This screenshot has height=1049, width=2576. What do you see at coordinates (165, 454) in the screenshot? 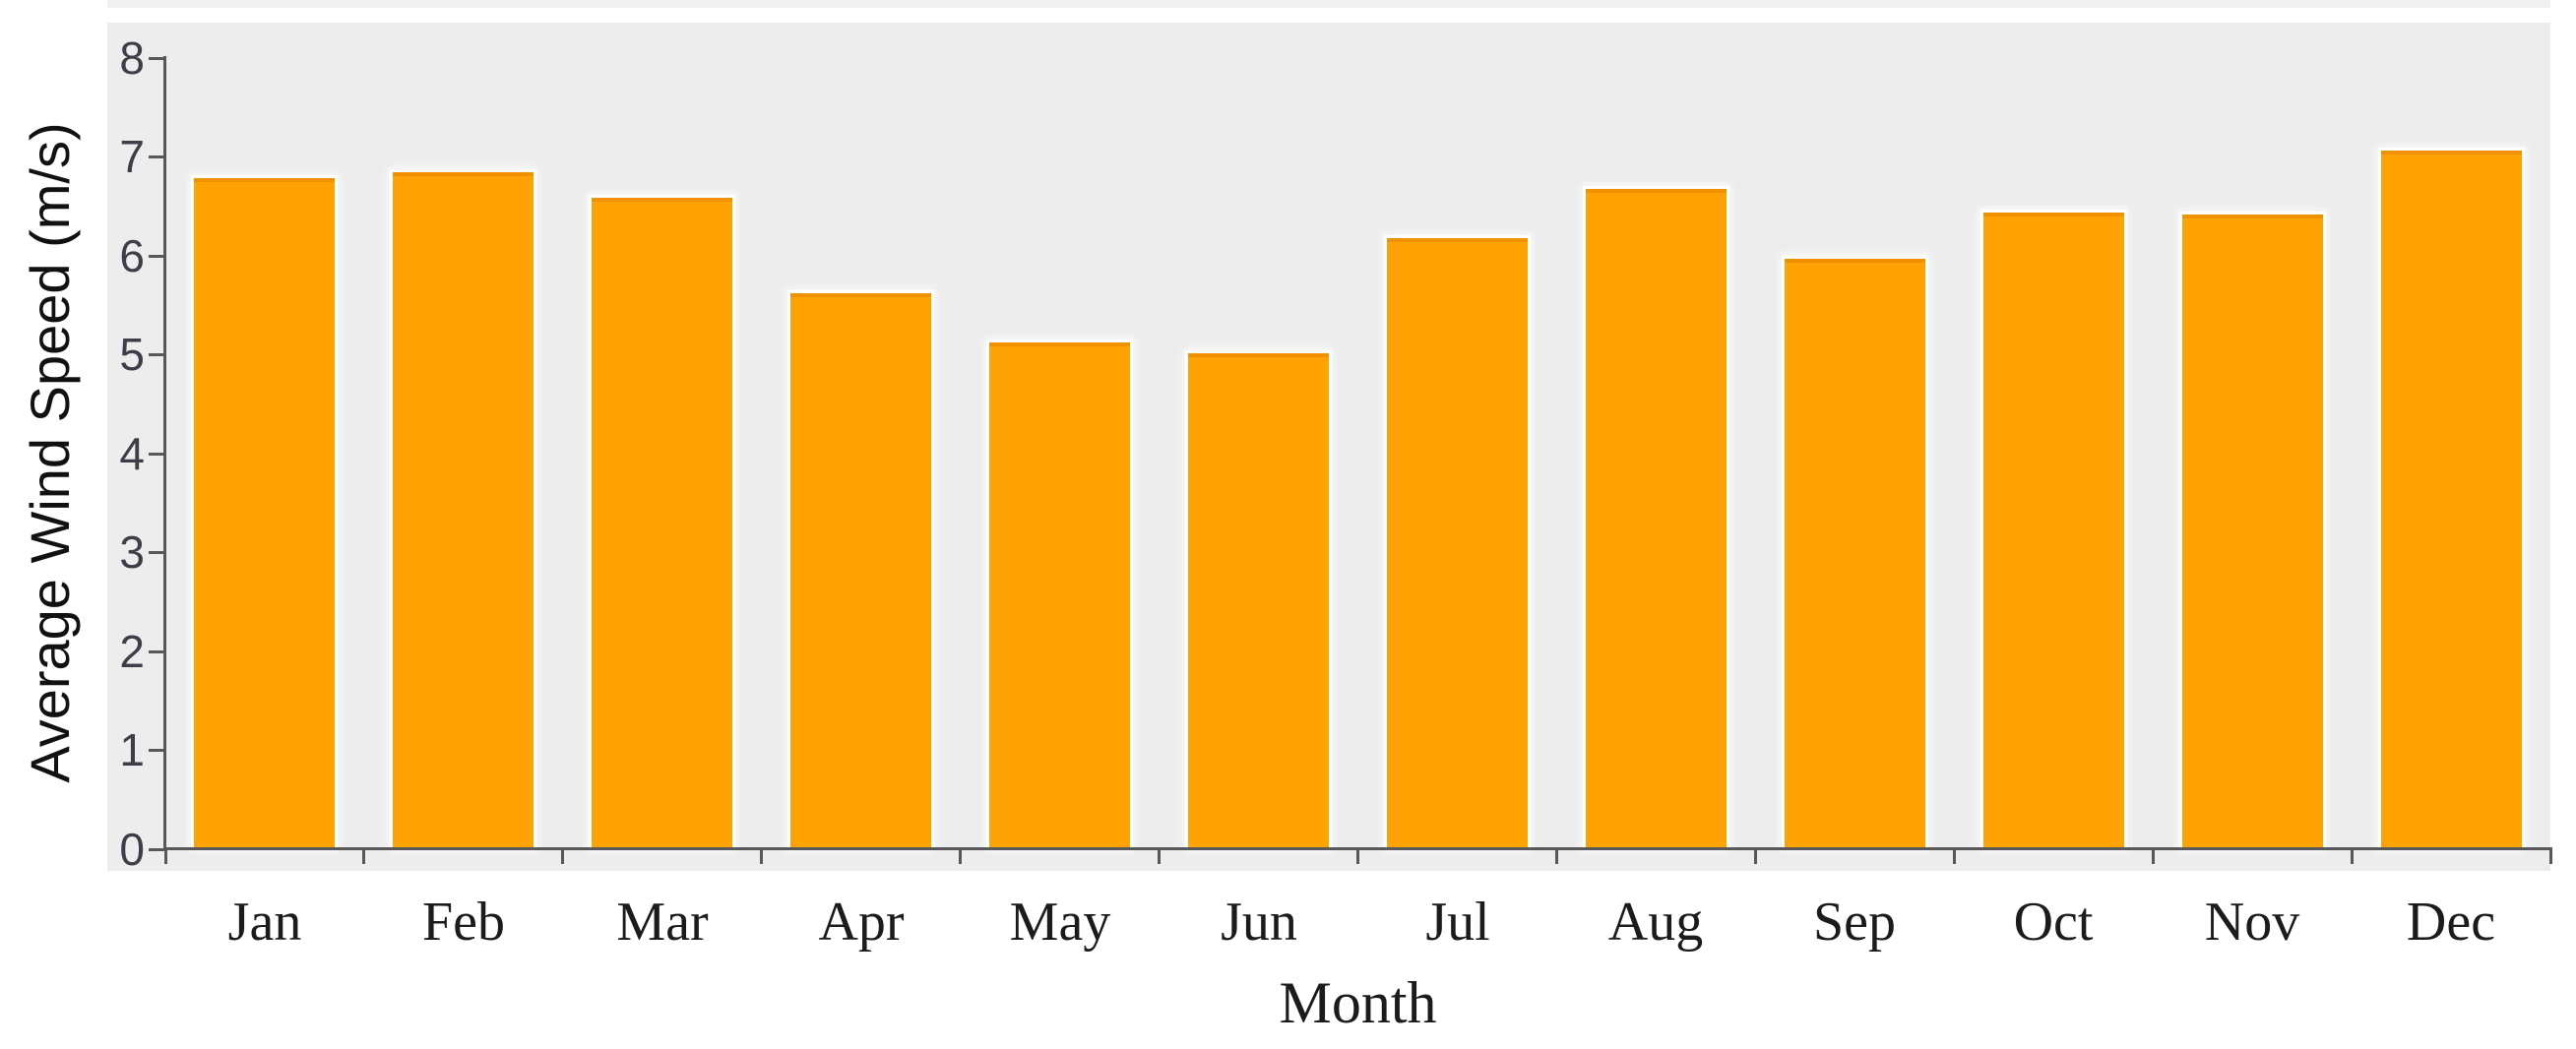
I see `y-axis-line` at bounding box center [165, 454].